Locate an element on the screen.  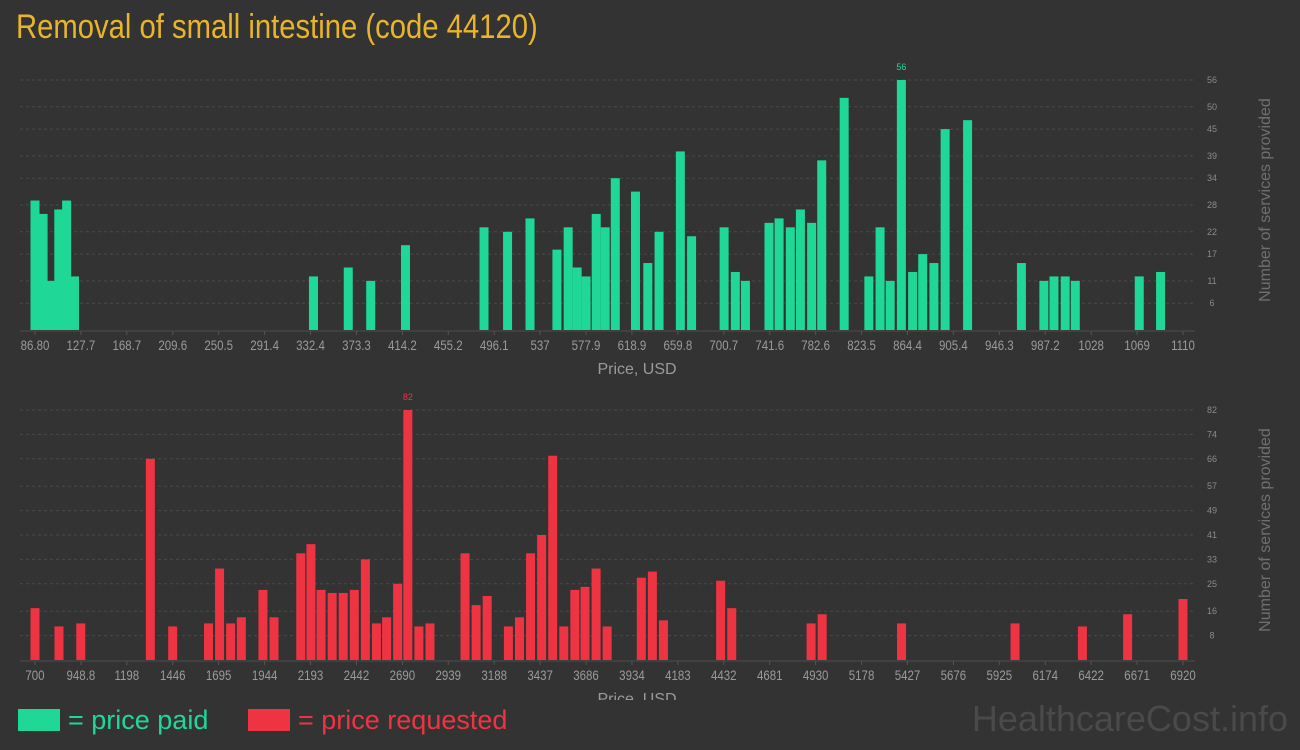
y-tick-label: 28 is located at coordinates (1212, 205).